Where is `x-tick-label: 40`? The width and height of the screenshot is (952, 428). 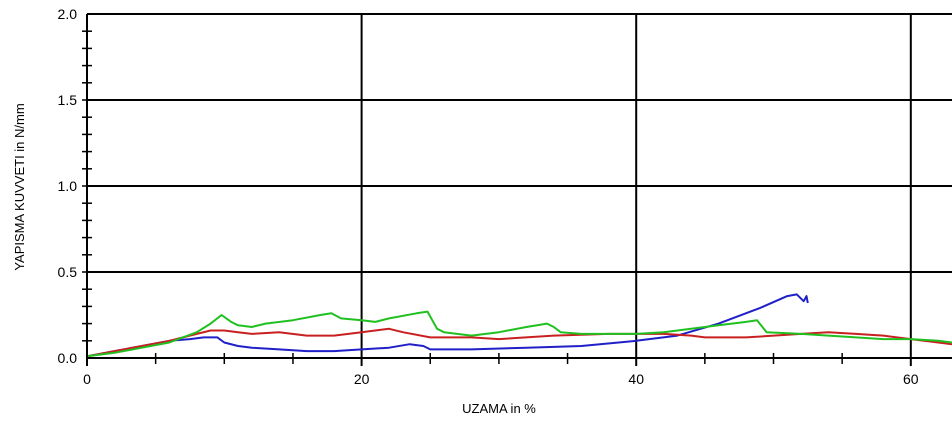 x-tick-label: 40 is located at coordinates (636, 379).